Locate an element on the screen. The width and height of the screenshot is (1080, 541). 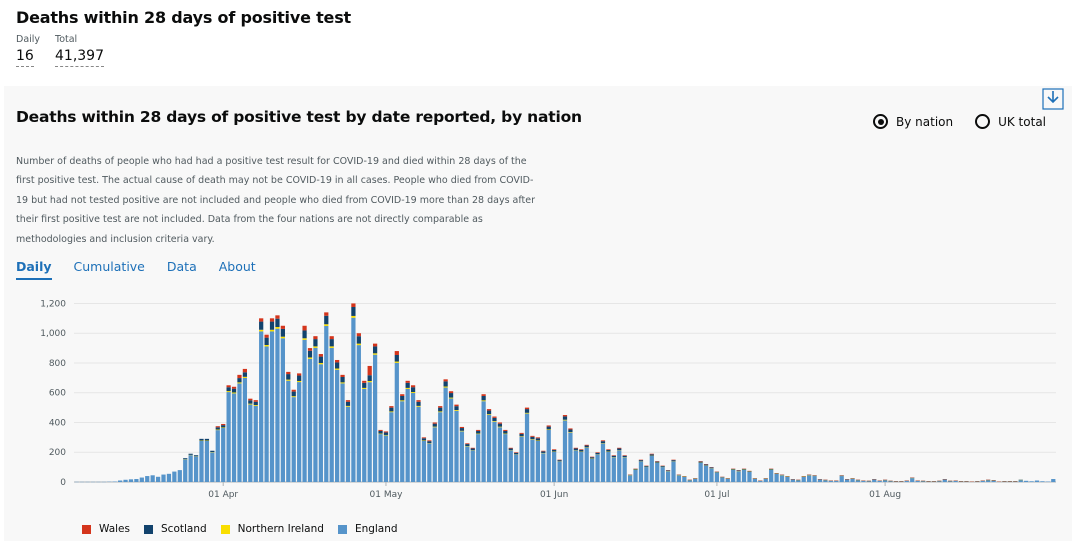
radio-by-nation: By nation is located at coordinates (913, 121).